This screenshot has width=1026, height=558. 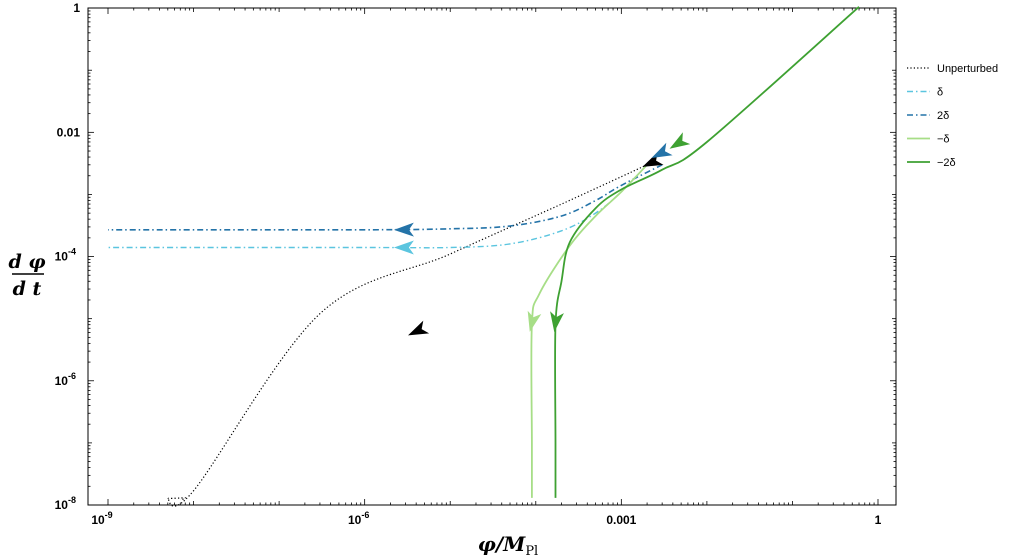 I want to click on legend-item: 2δ, so click(x=928, y=116).